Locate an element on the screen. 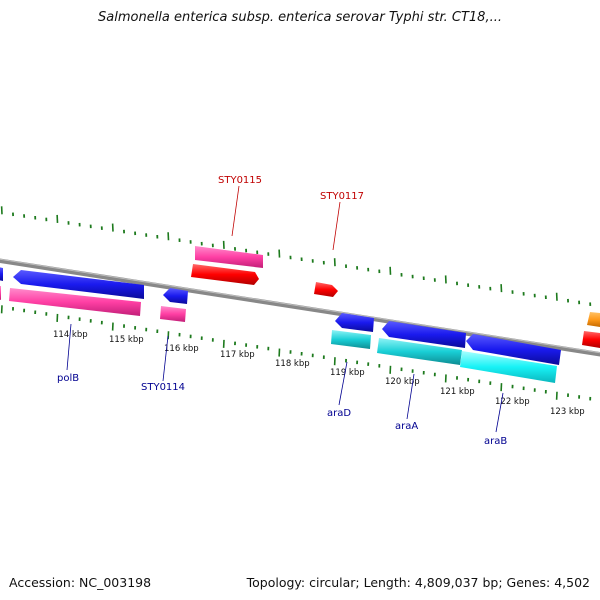  gene-STY0115-red is located at coordinates (225, 274).